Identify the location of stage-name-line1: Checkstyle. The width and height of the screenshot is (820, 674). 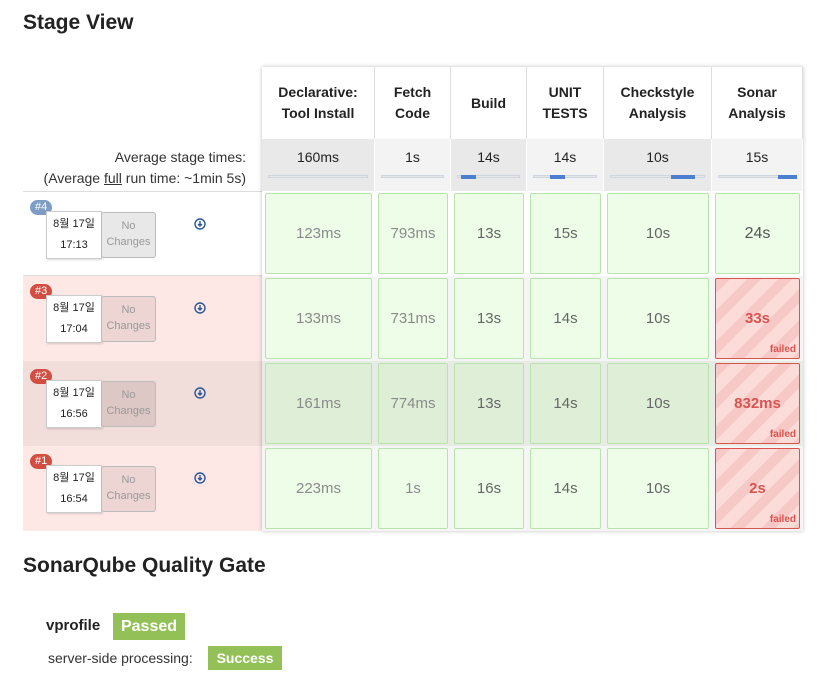
(657, 92).